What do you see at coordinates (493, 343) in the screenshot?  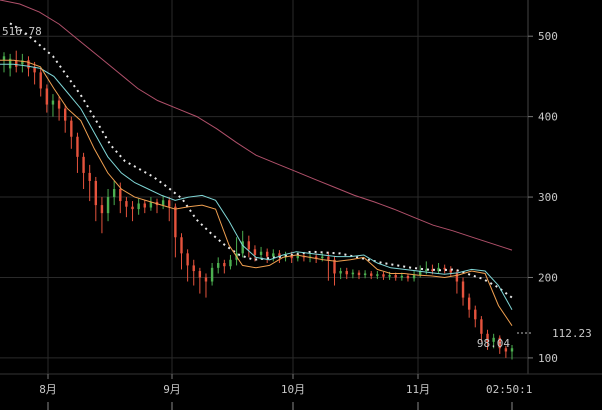 I see `low-price-label: 98.04` at bounding box center [493, 343].